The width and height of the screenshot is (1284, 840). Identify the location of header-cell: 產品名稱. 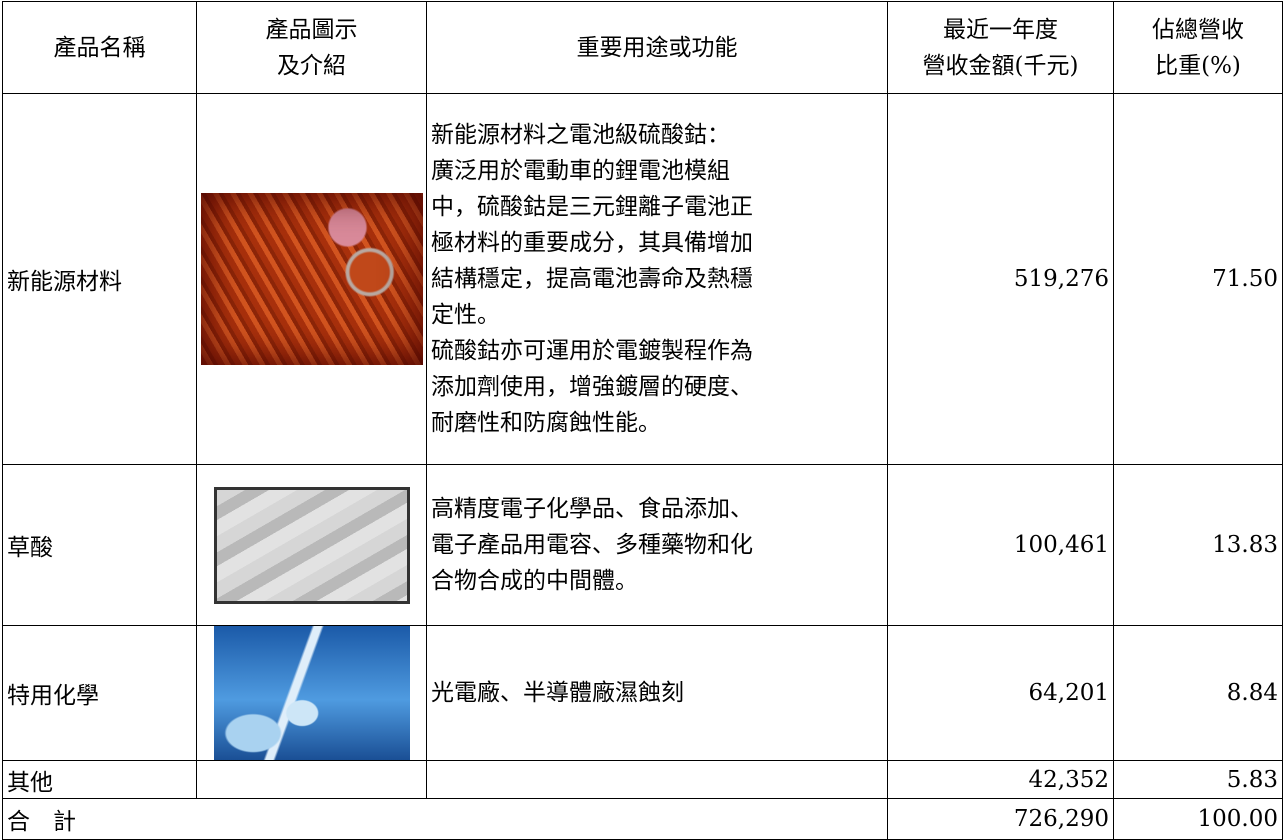
(99, 47).